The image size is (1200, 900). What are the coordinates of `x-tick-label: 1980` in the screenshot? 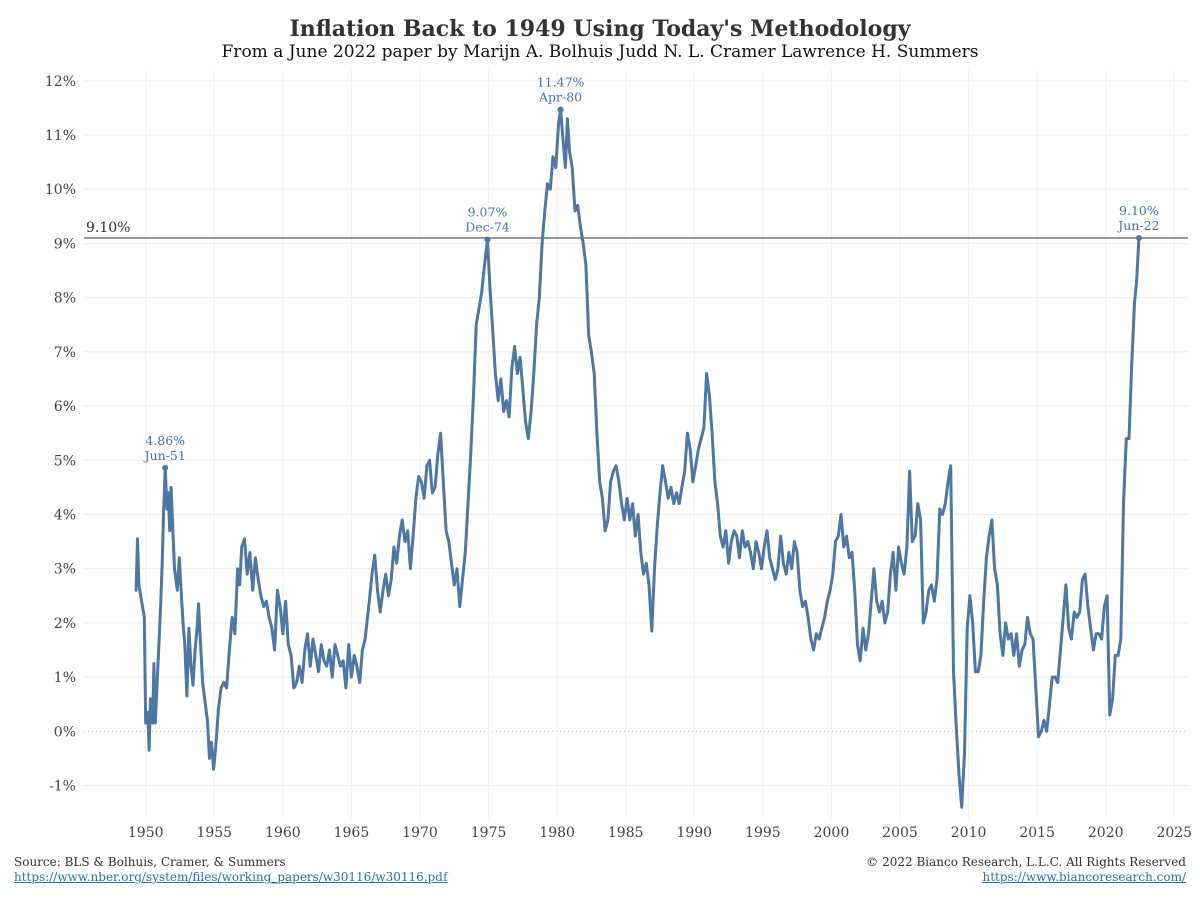 It's located at (557, 833).